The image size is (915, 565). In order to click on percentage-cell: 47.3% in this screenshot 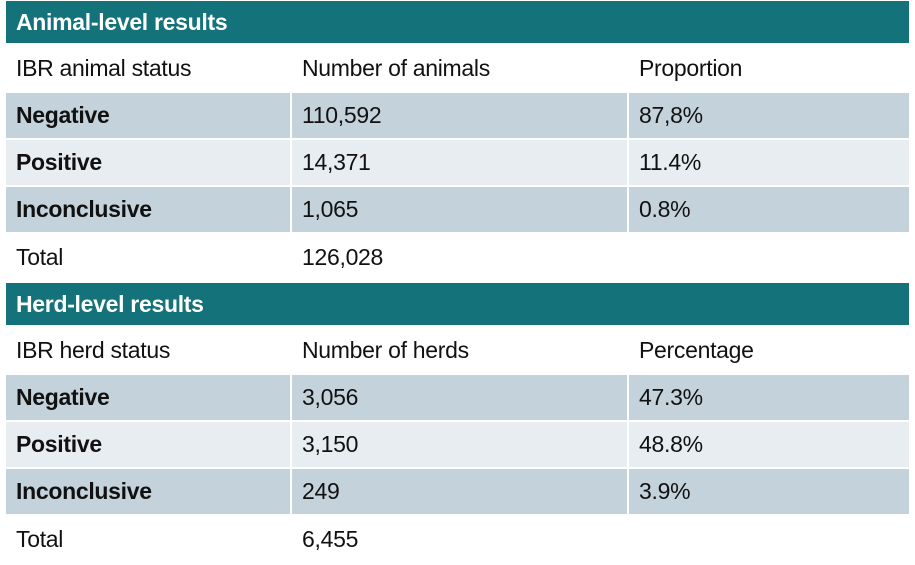, I will do `click(769, 398)`.